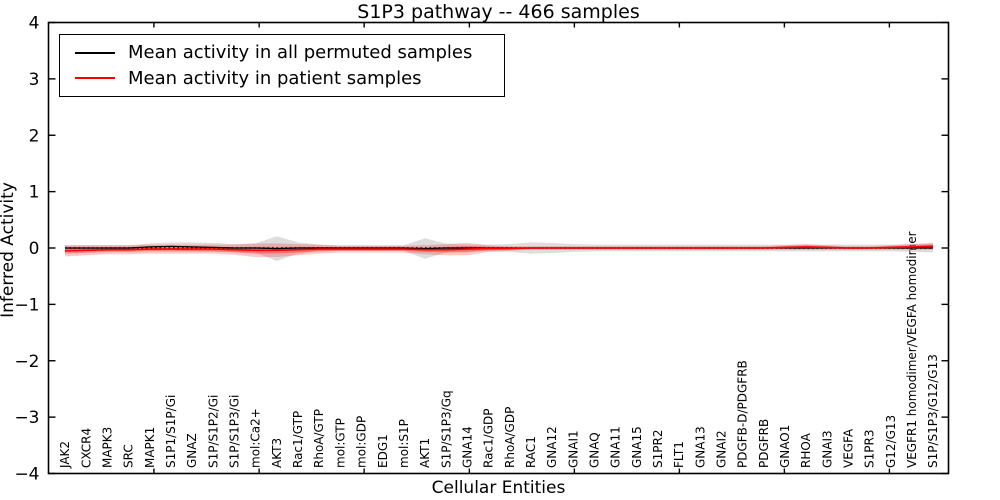  What do you see at coordinates (34, 80) in the screenshot?
I see `y-tick-label: 3` at bounding box center [34, 80].